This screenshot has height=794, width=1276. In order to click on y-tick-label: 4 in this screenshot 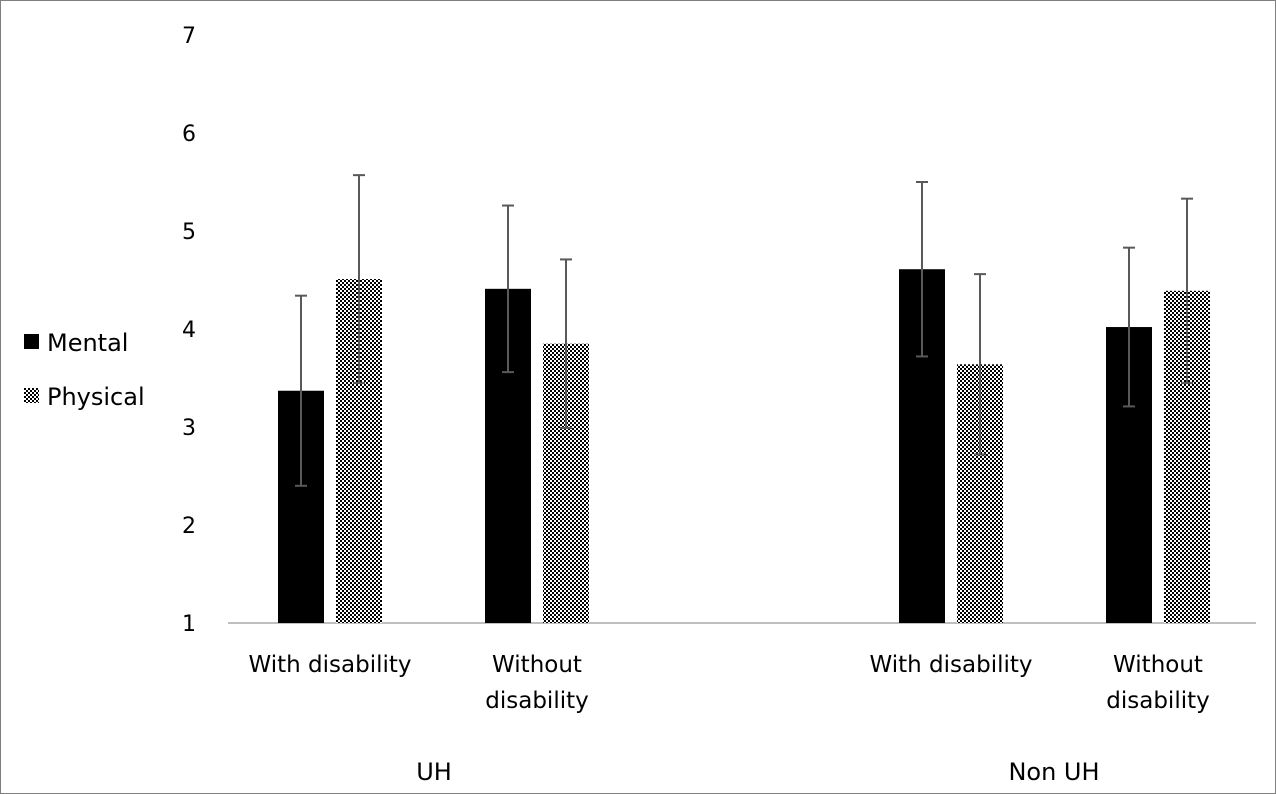, I will do `click(189, 330)`.